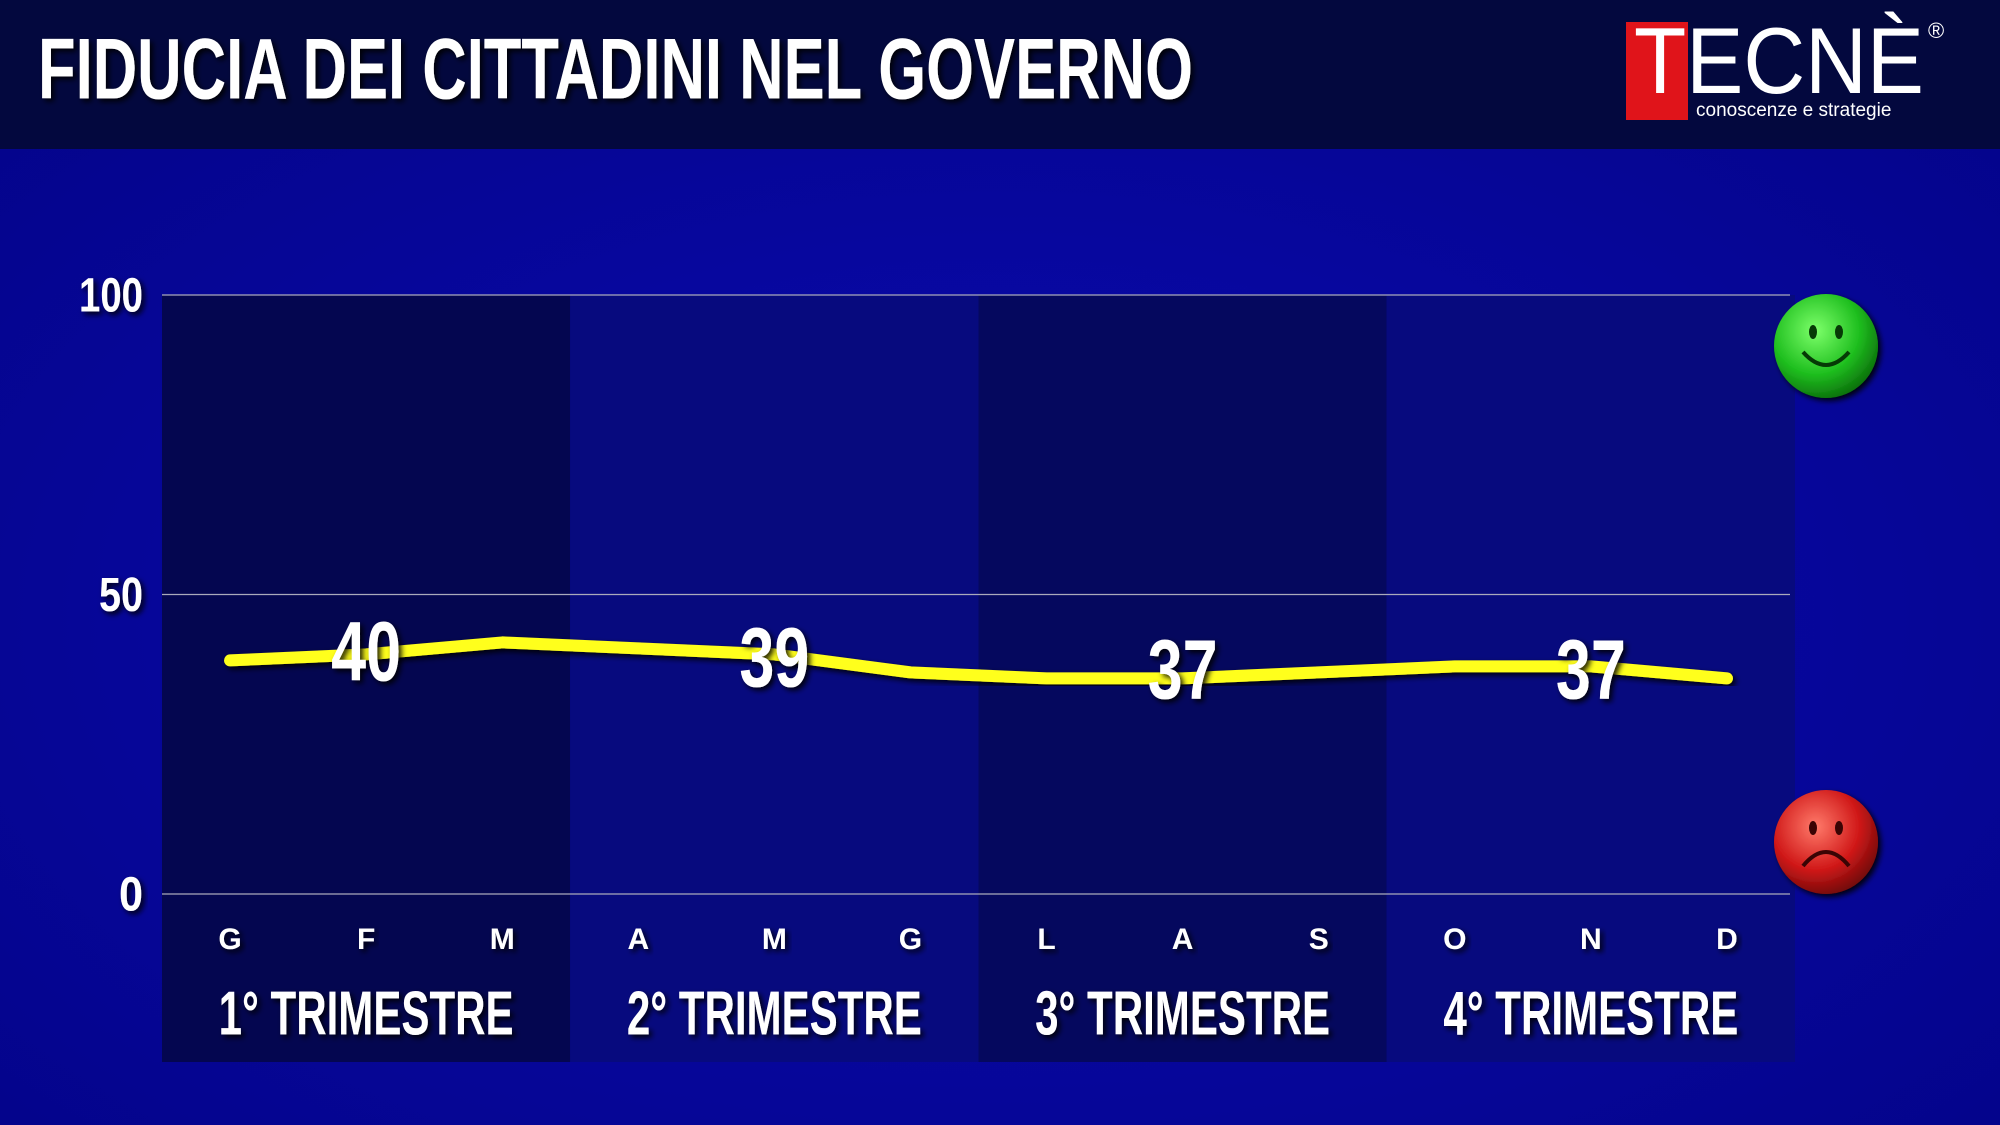 The width and height of the screenshot is (2000, 1125). What do you see at coordinates (1657, 71) in the screenshot?
I see `logo-box` at bounding box center [1657, 71].